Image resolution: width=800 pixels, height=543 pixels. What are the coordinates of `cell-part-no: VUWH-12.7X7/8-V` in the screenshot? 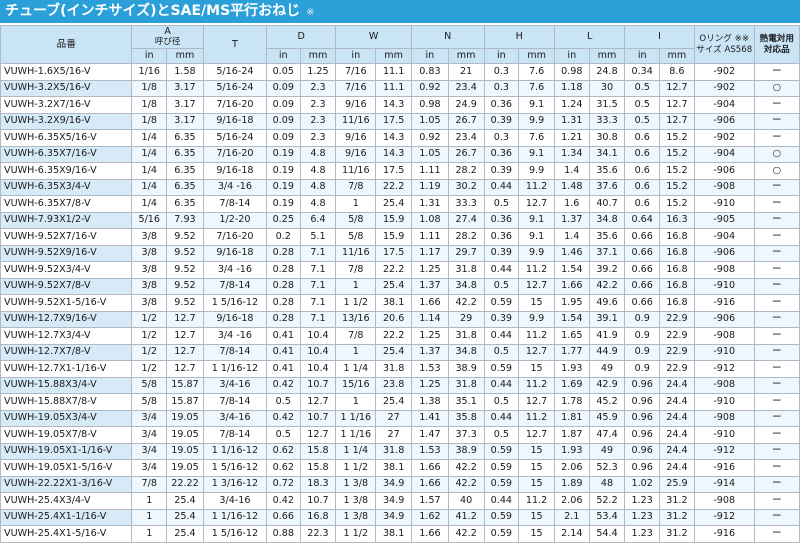 It's located at (66, 352).